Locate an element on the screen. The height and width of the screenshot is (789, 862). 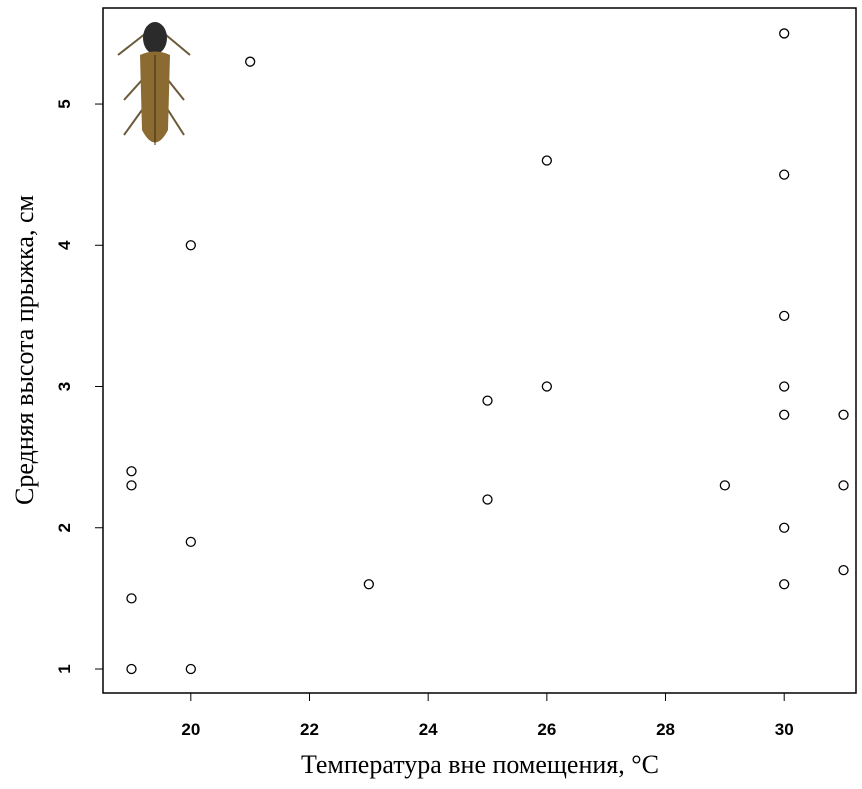
x-tick-label: 28 is located at coordinates (665, 729).